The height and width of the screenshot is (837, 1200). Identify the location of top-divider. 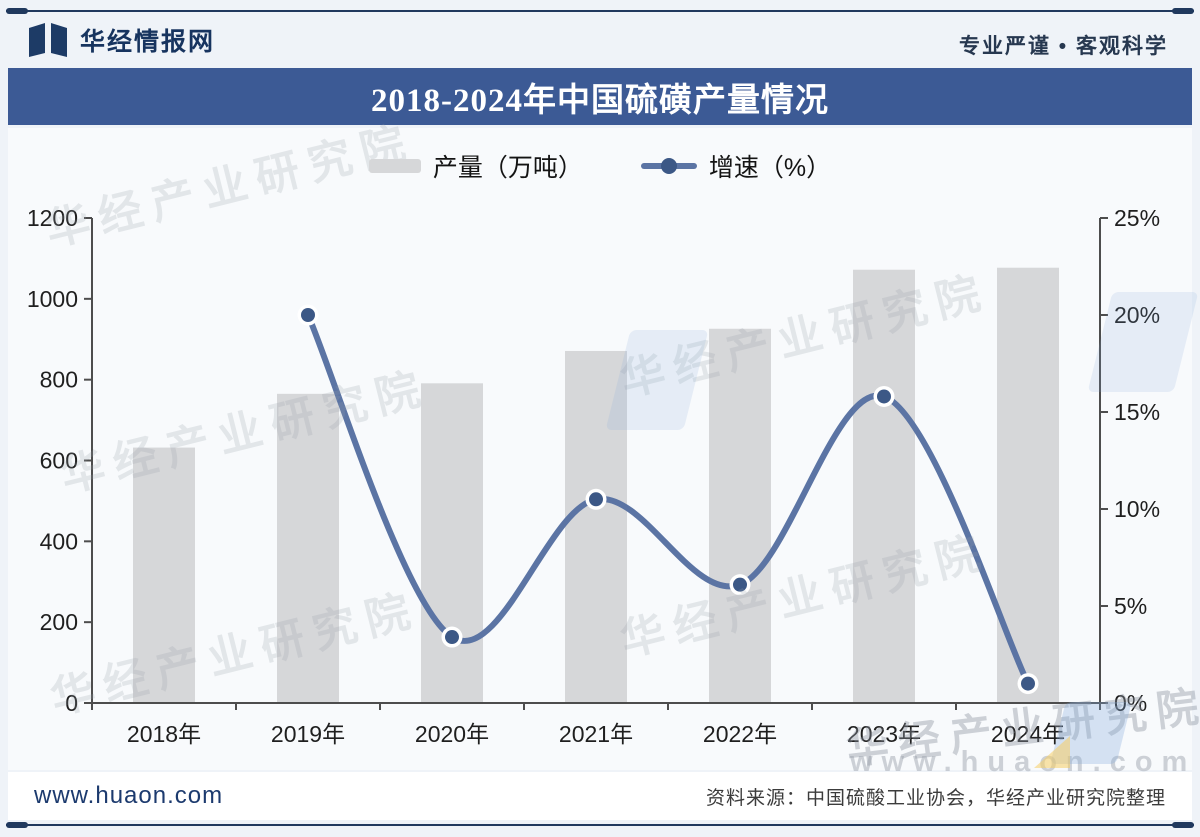
(600, 11).